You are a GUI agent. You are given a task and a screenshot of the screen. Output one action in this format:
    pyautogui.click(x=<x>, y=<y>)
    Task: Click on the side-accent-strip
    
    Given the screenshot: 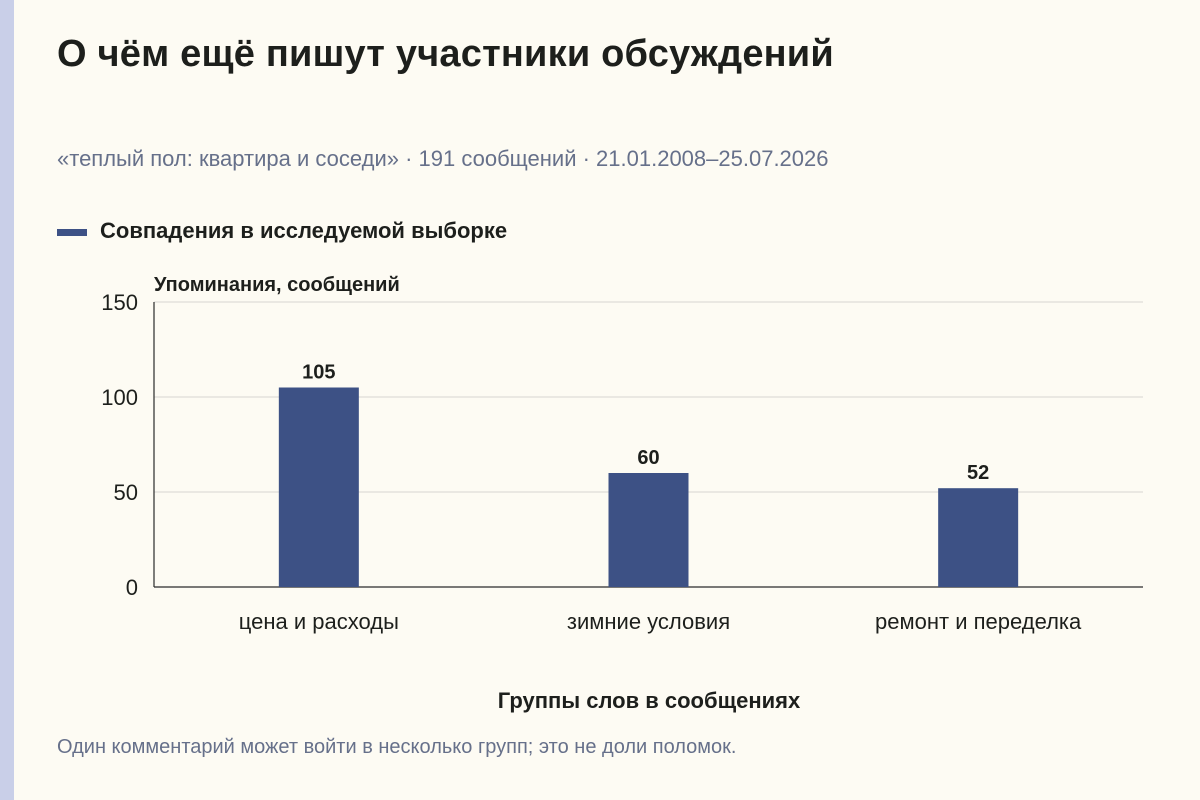 What is the action you would take?
    pyautogui.click(x=7, y=400)
    